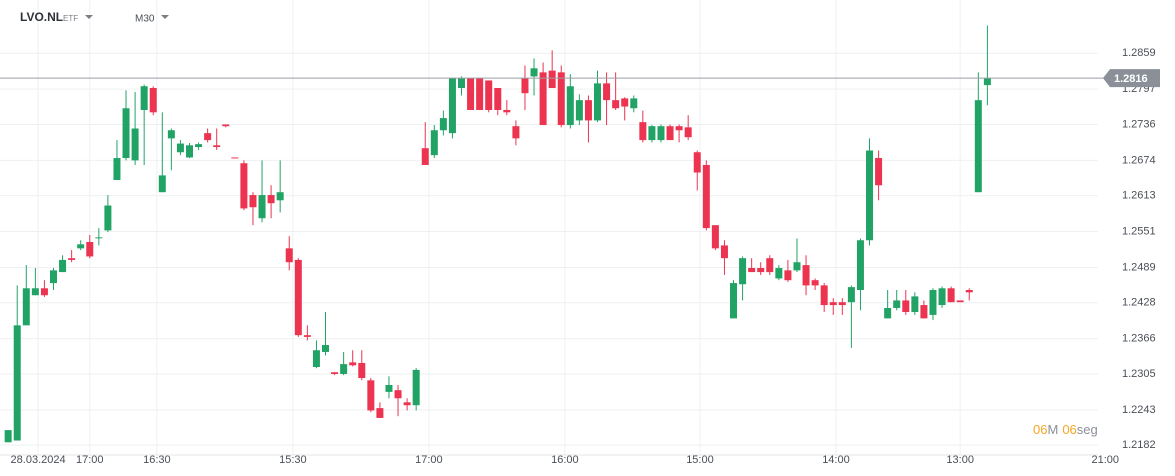 The width and height of the screenshot is (1175, 476). Describe the element at coordinates (1139, 196) in the screenshot. I see `y-tick-label: 1.2613` at that location.